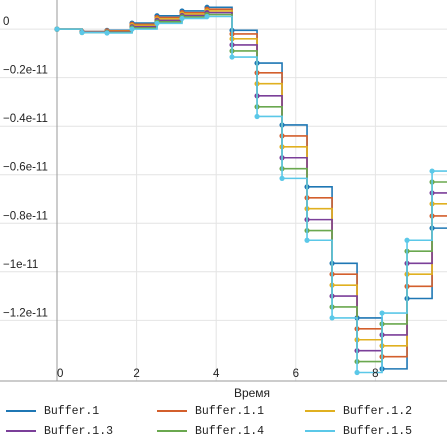 This screenshot has height=448, width=447. Describe the element at coordinates (25, 168) in the screenshot. I see `y-tick-label-3: −0.6e-11` at that location.